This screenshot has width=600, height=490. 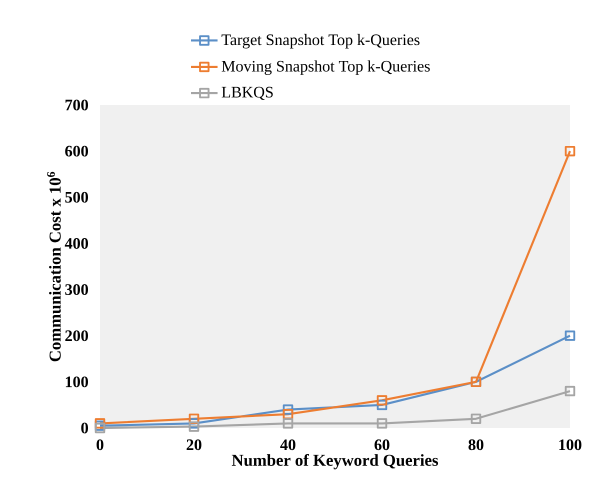 What do you see at coordinates (84, 428) in the screenshot?
I see `y-tick-label: 0` at bounding box center [84, 428].